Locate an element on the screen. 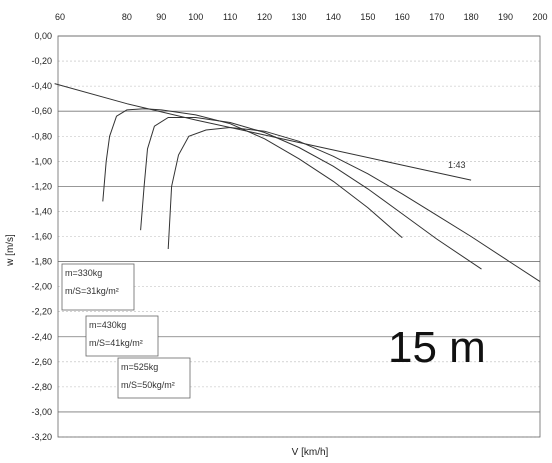 This screenshot has width=552, height=463. y-tick-label: -2,40 is located at coordinates (41, 337).